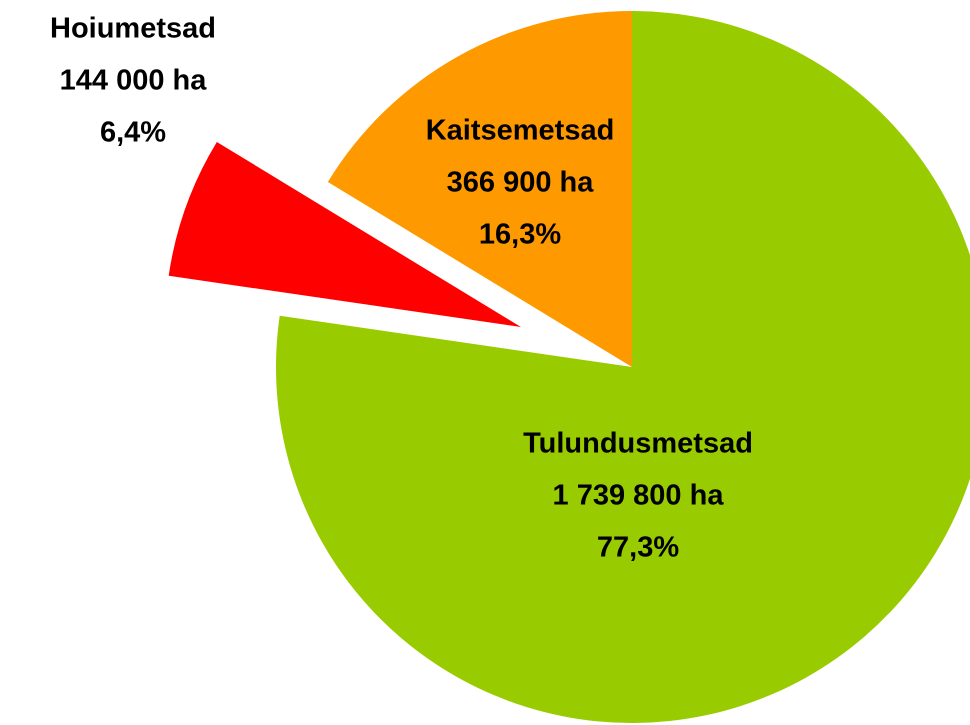 The width and height of the screenshot is (970, 725). I want to click on slice-area-label: 366 900 ha, so click(521, 183).